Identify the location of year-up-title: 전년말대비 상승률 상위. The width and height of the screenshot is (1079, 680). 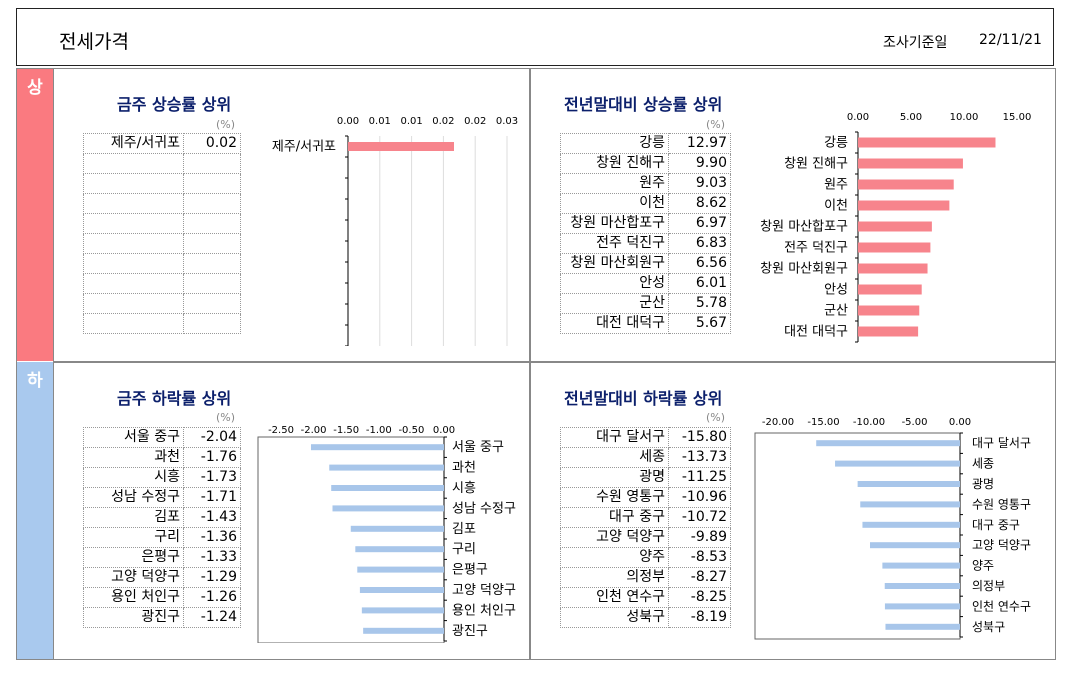
(643, 104).